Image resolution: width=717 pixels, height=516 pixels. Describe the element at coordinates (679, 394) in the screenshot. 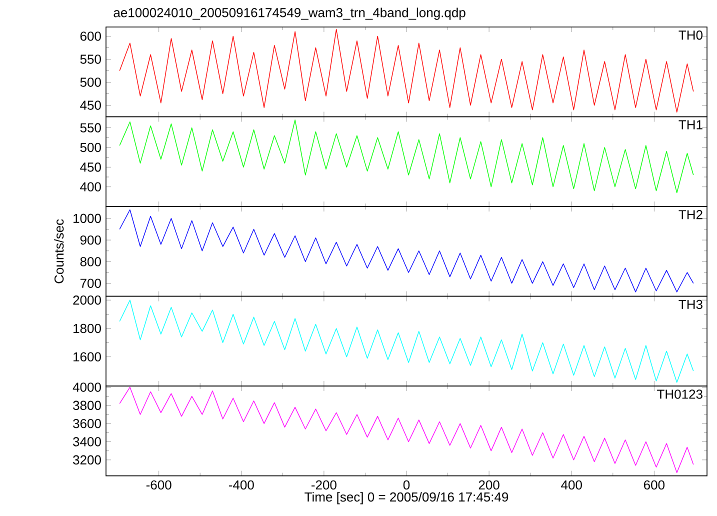

I see `text: TH0123` at that location.